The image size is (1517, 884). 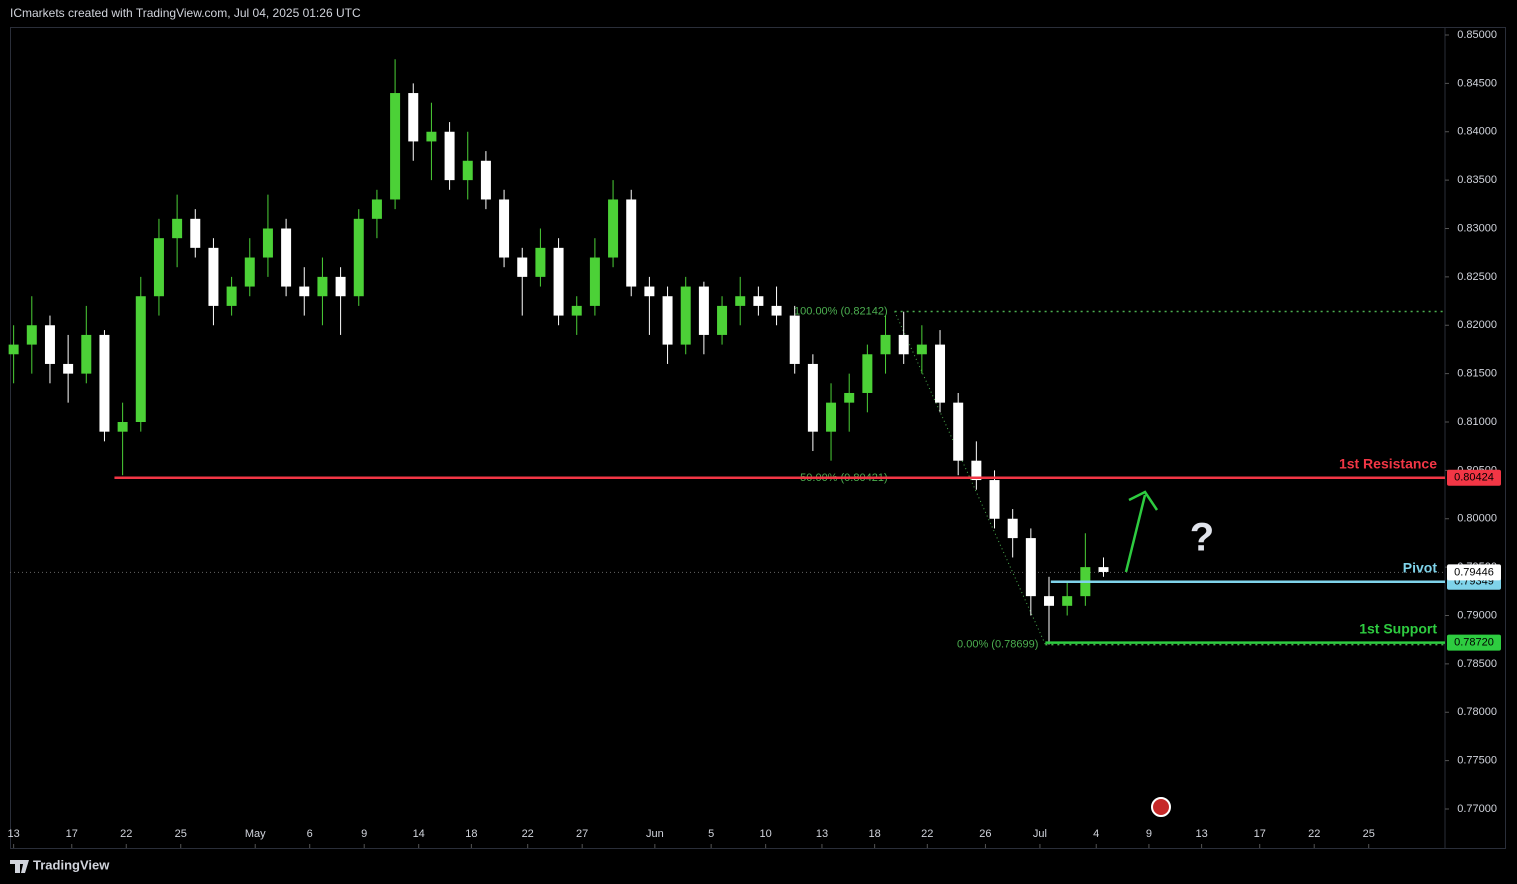 What do you see at coordinates (19, 866) in the screenshot?
I see `logo` at bounding box center [19, 866].